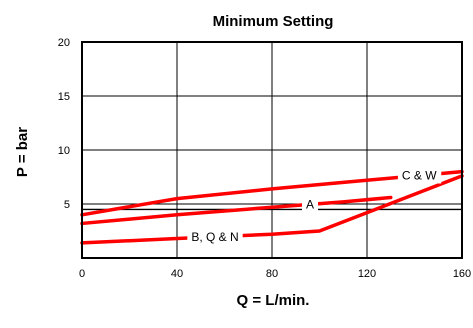  I want to click on series-labels: C & W A B, Q & N, so click(314, 206).